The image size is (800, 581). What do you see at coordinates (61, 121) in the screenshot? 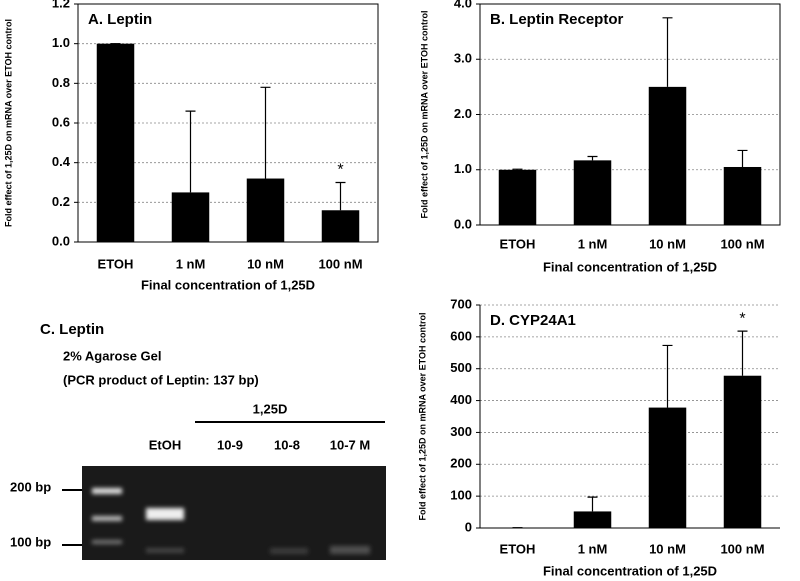
I see `y-tick-label: 0.6` at bounding box center [61, 121].